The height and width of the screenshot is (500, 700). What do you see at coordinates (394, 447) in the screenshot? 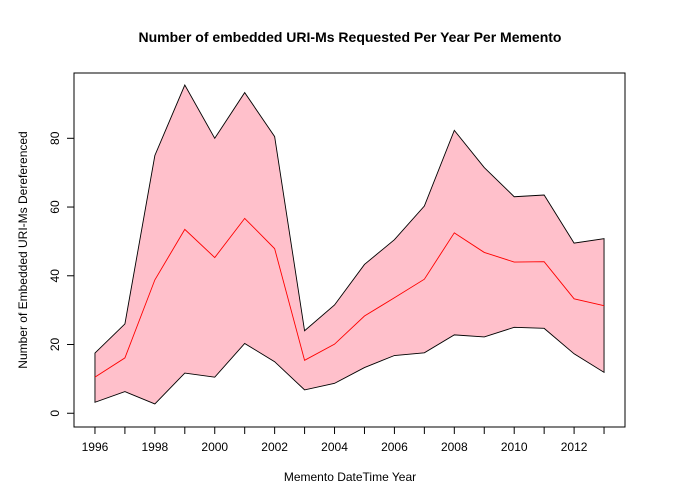
I see `x-tick-label: 2006` at bounding box center [394, 447].